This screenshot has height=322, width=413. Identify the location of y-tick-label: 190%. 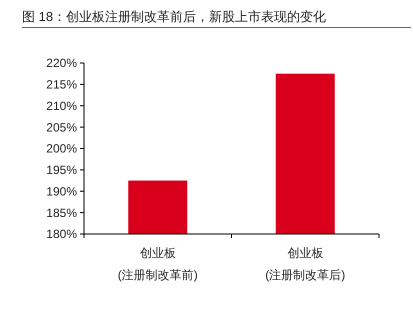
(62, 191).